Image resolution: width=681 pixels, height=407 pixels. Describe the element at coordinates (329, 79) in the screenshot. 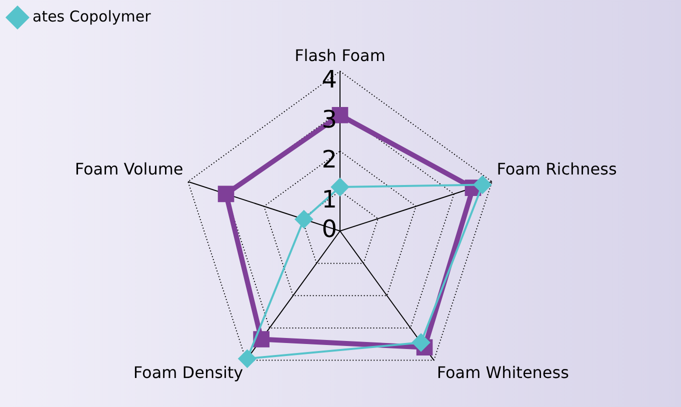

I see `y-tick-label: 4` at that location.